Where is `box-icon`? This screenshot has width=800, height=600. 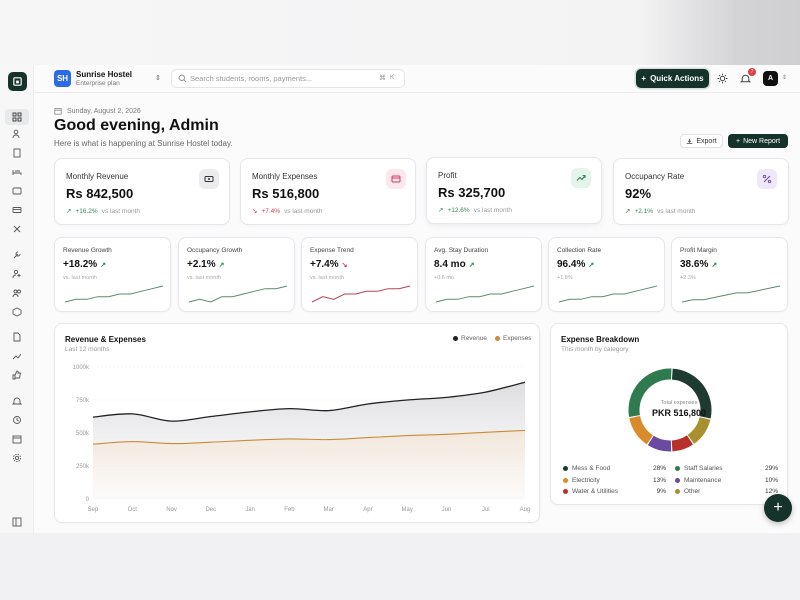
box-icon is located at coordinates (17, 312).